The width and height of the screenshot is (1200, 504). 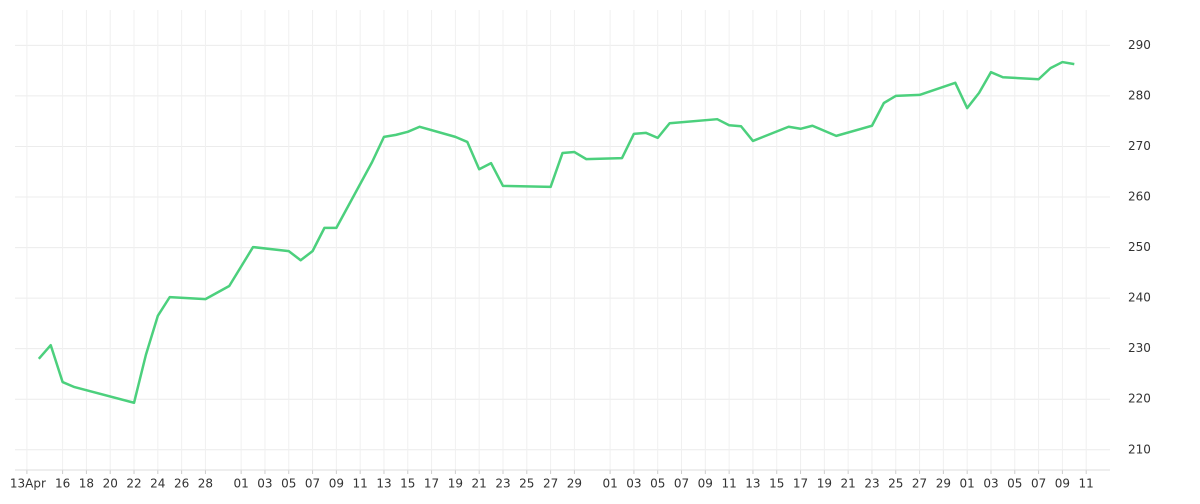 What do you see at coordinates (62, 484) in the screenshot?
I see `x-tick-label: 16` at bounding box center [62, 484].